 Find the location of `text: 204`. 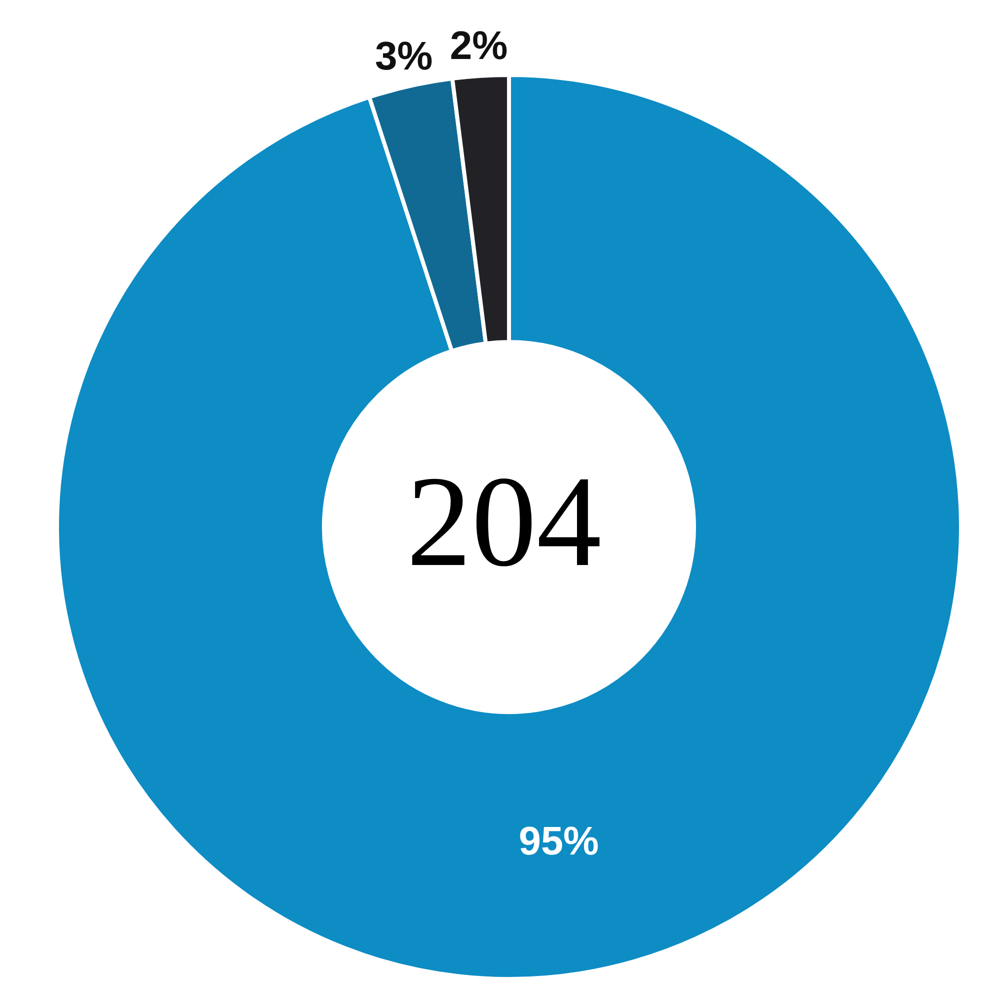

text: 204 is located at coordinates (504, 522).